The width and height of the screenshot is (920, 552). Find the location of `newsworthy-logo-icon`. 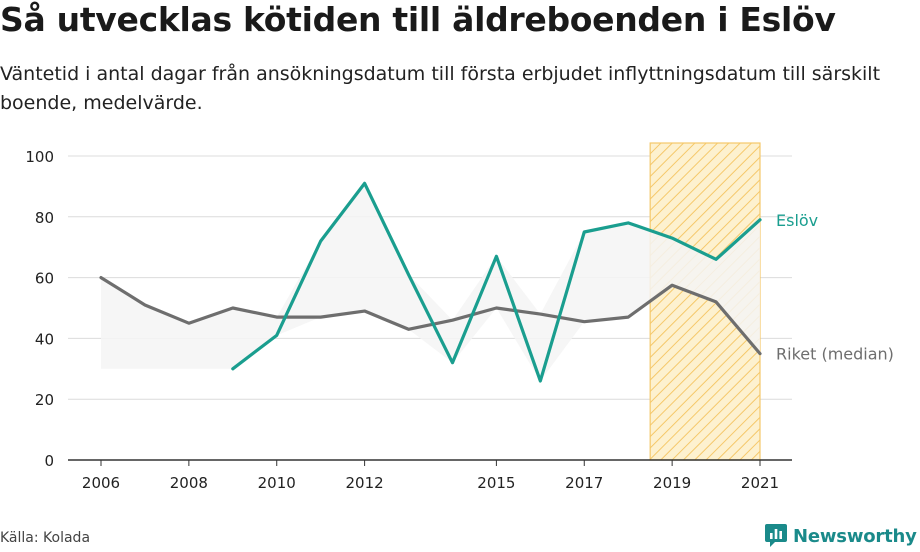

newsworthy-logo-icon is located at coordinates (776, 535).